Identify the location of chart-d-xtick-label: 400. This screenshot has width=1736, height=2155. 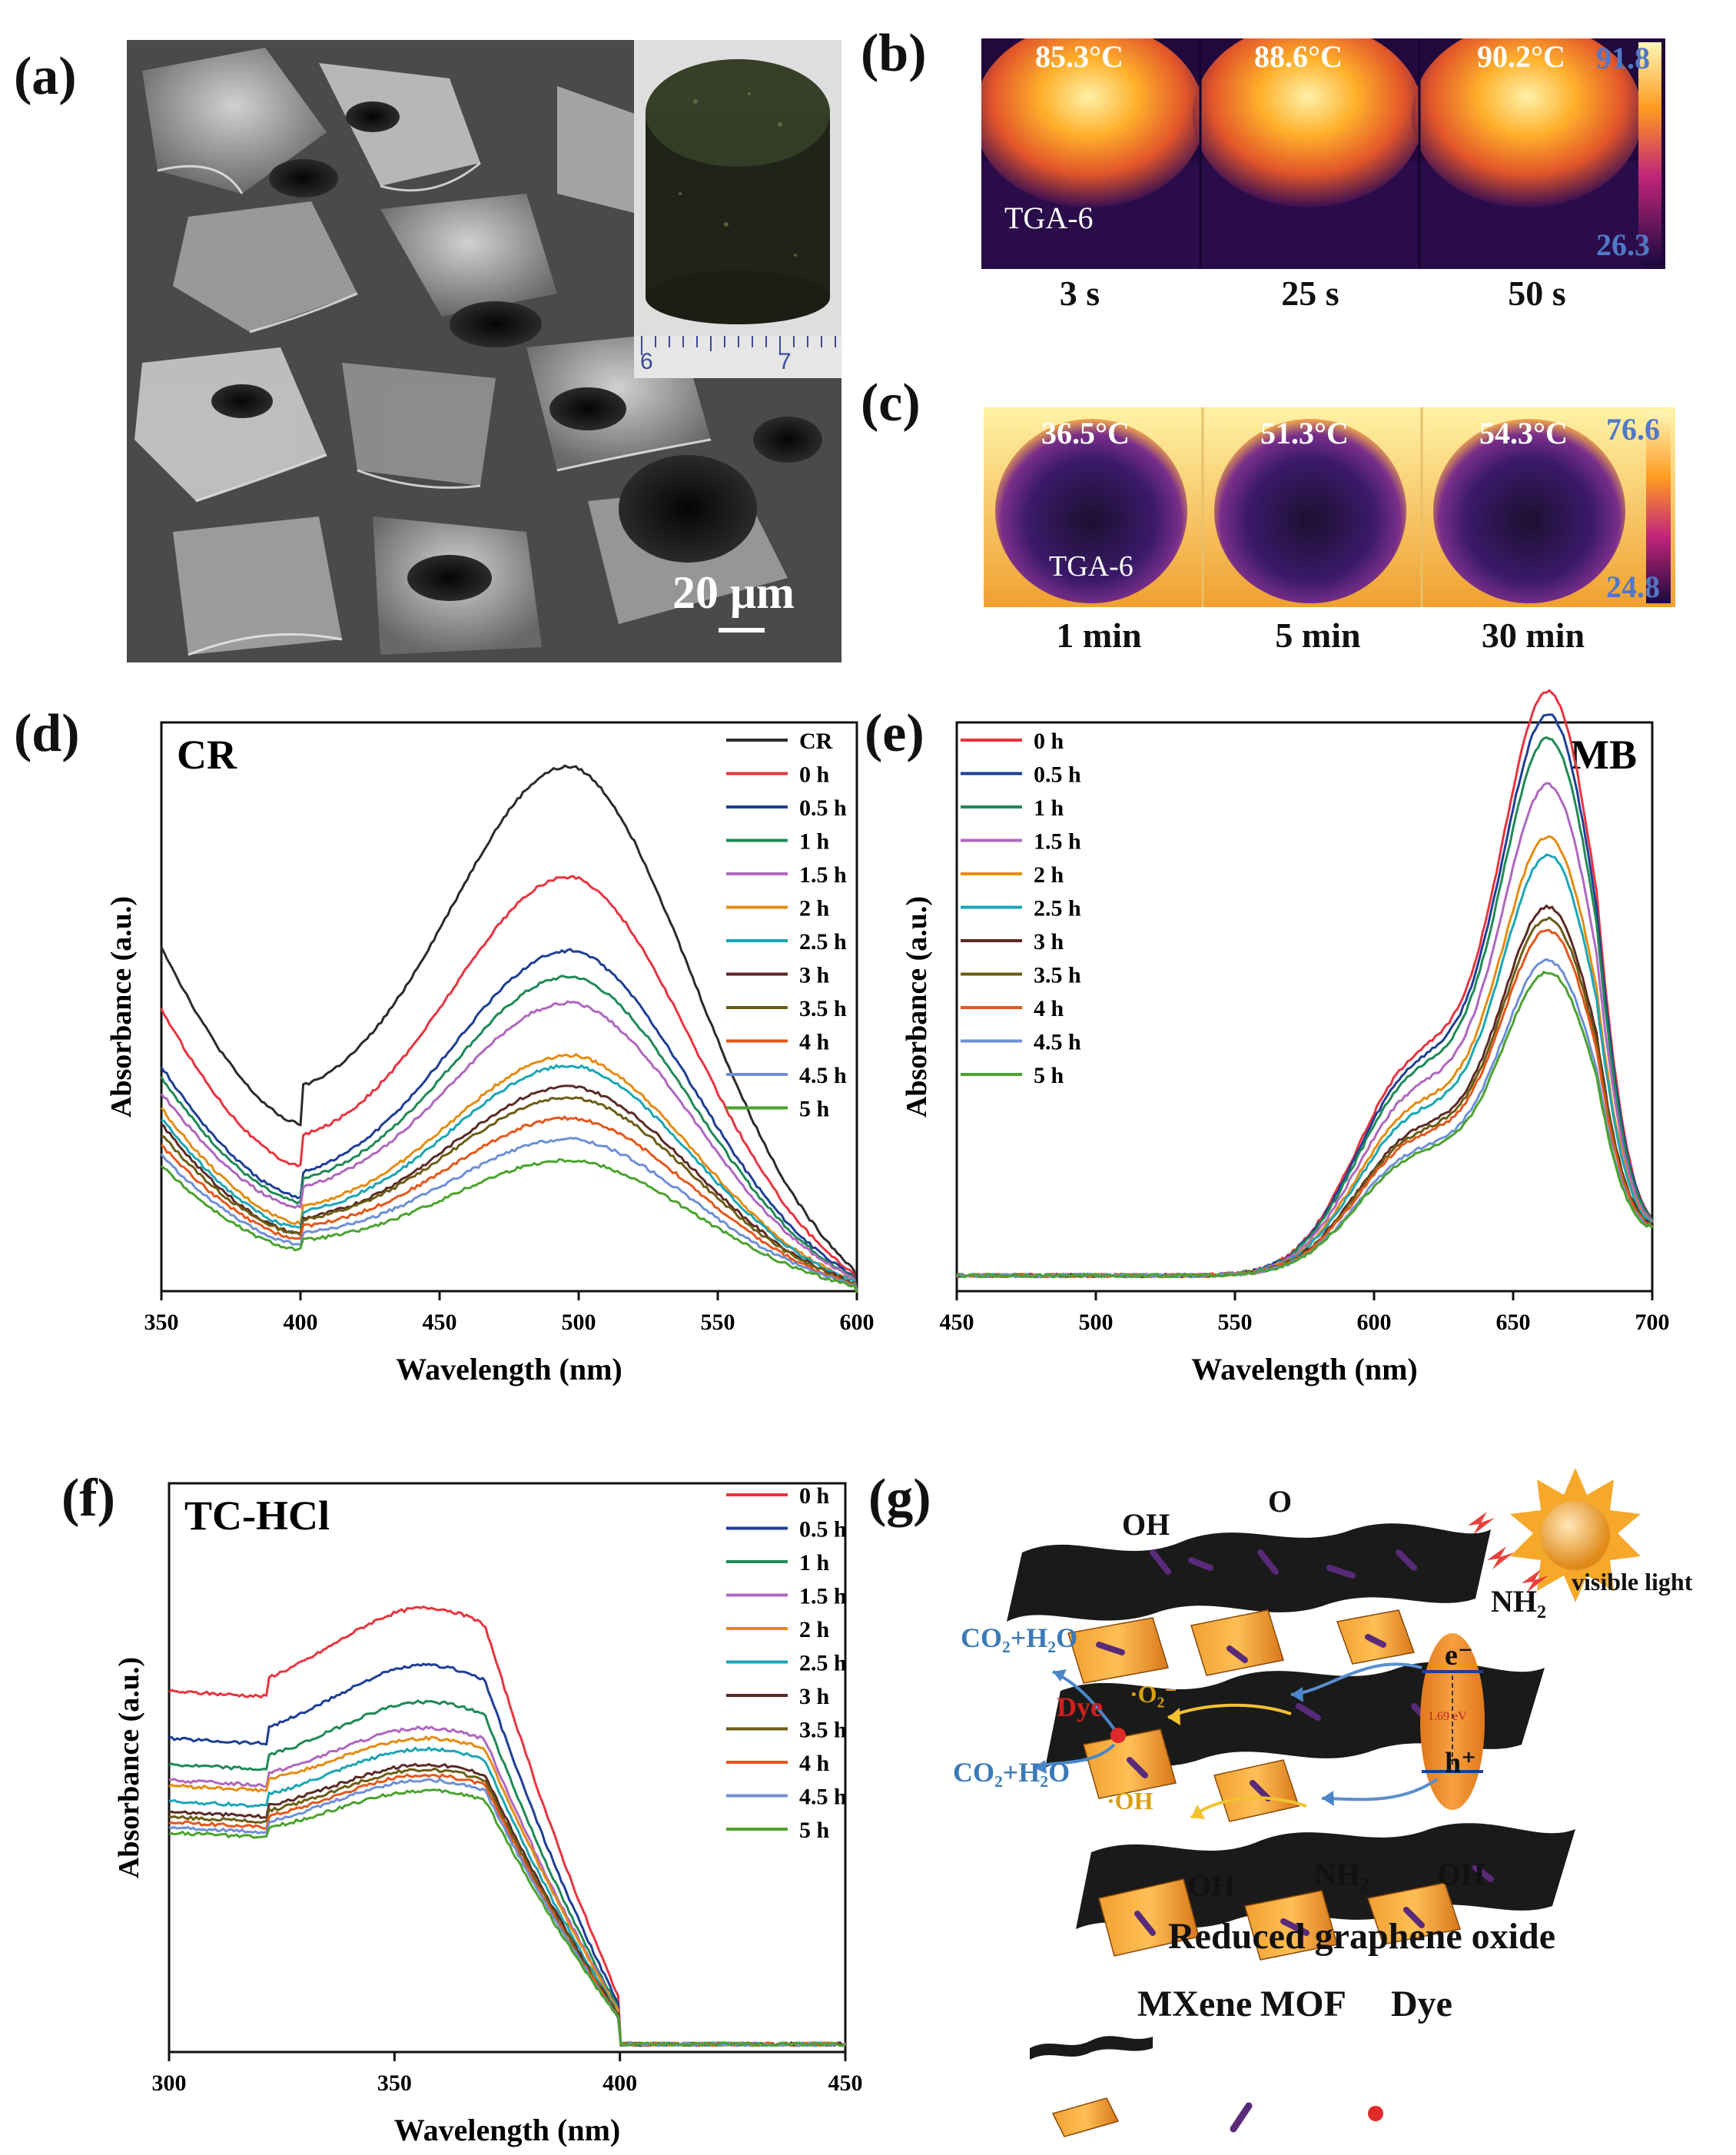
(301, 1322).